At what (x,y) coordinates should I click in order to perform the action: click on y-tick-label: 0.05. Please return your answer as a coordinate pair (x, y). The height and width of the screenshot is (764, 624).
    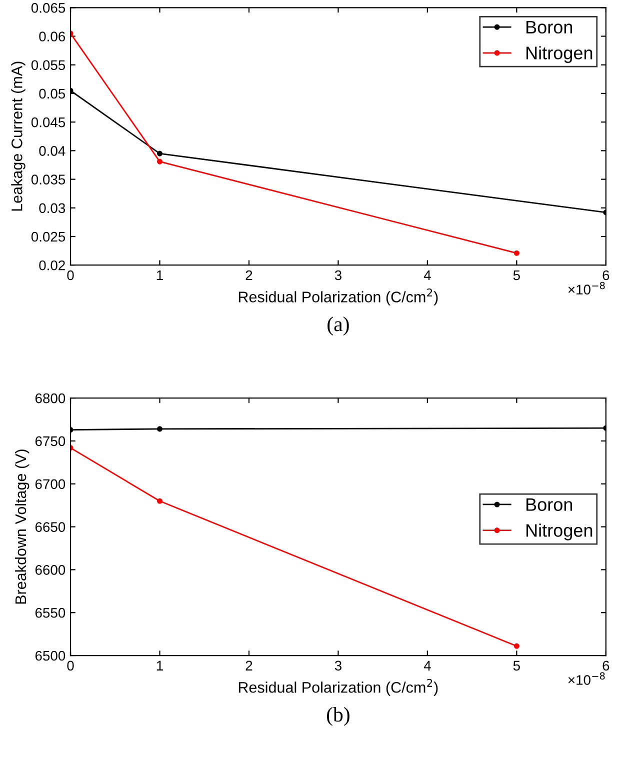
    Looking at the image, I should click on (52, 93).